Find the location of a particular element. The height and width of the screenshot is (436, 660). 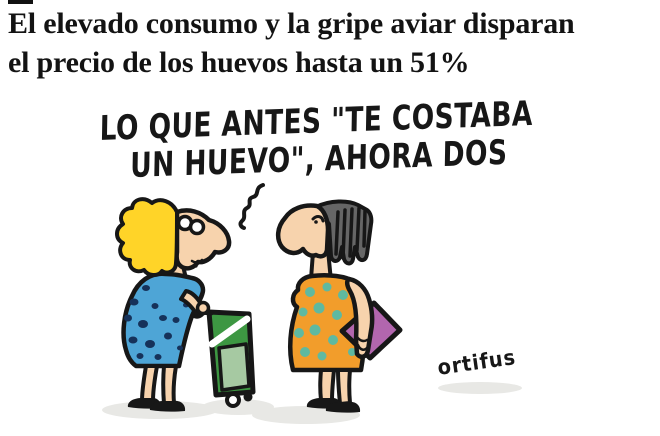

right-woman-dress-dots is located at coordinates (325, 321).